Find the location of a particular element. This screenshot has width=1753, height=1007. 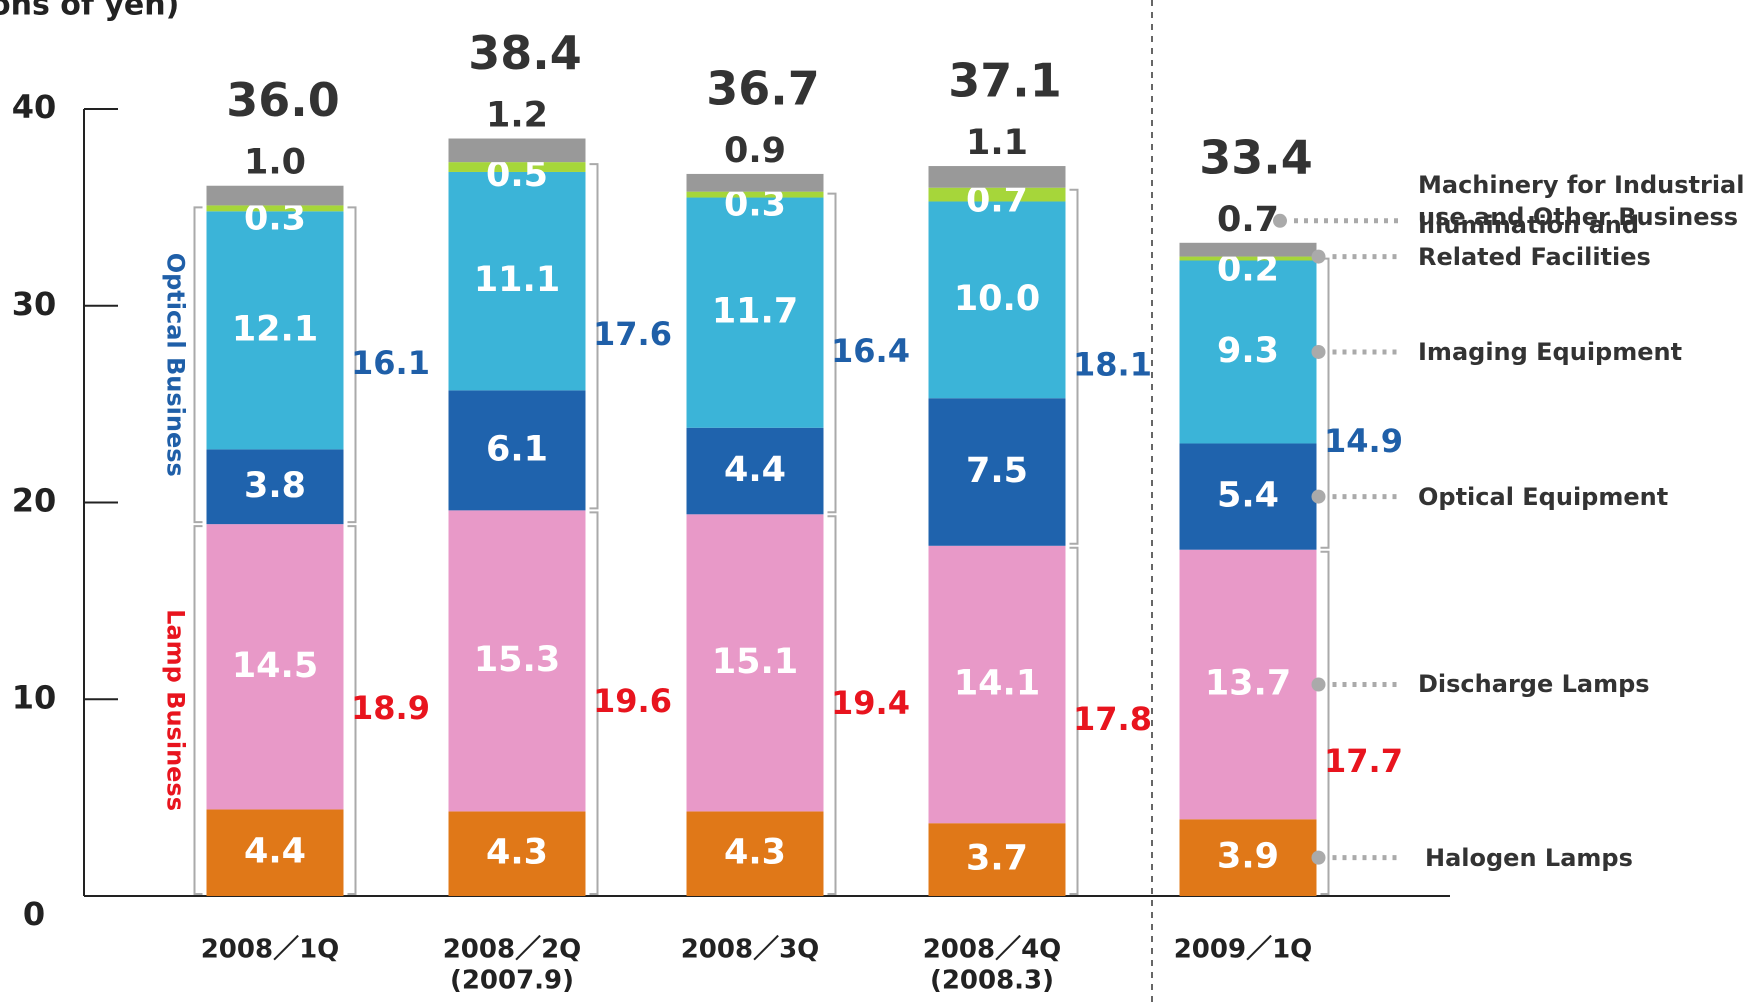

total-label: 36.0 is located at coordinates (283, 100).